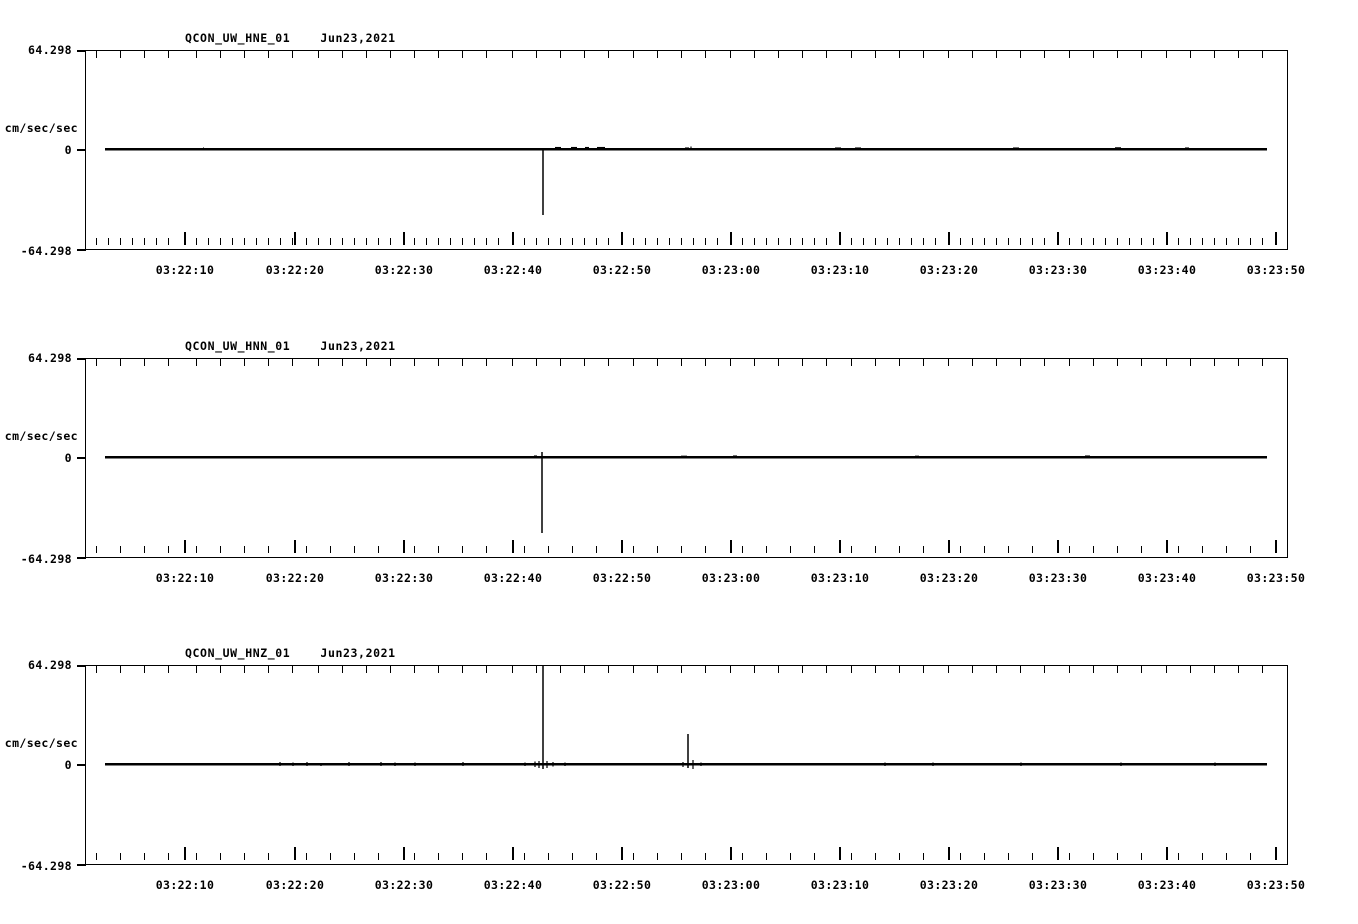  I want to click on waveform-trace-hnz, so click(686, 717).